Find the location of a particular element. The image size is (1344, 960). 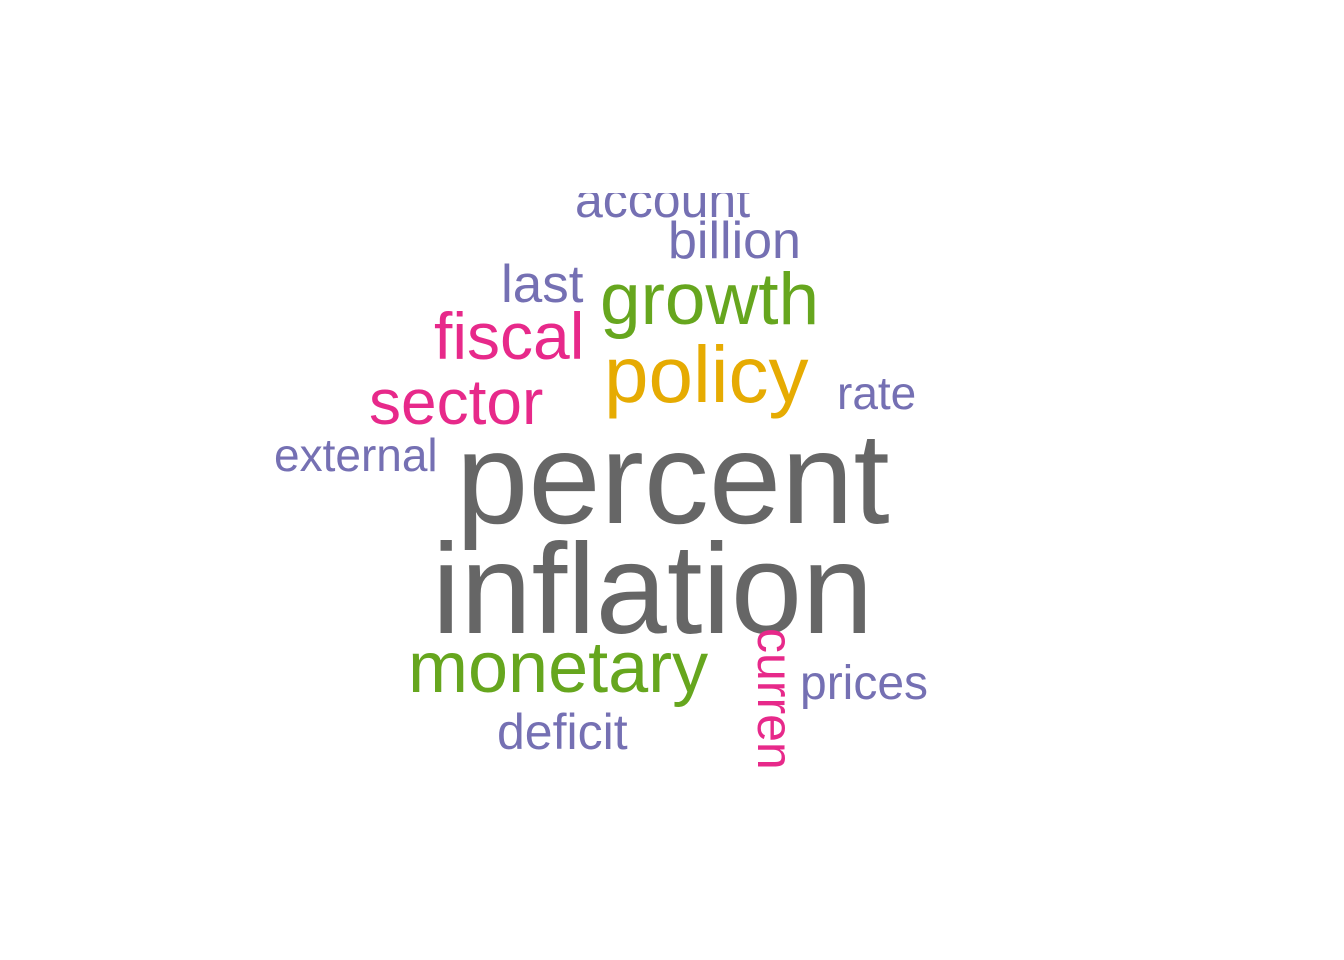

word-account-clip: account is located at coordinates (675, 205).